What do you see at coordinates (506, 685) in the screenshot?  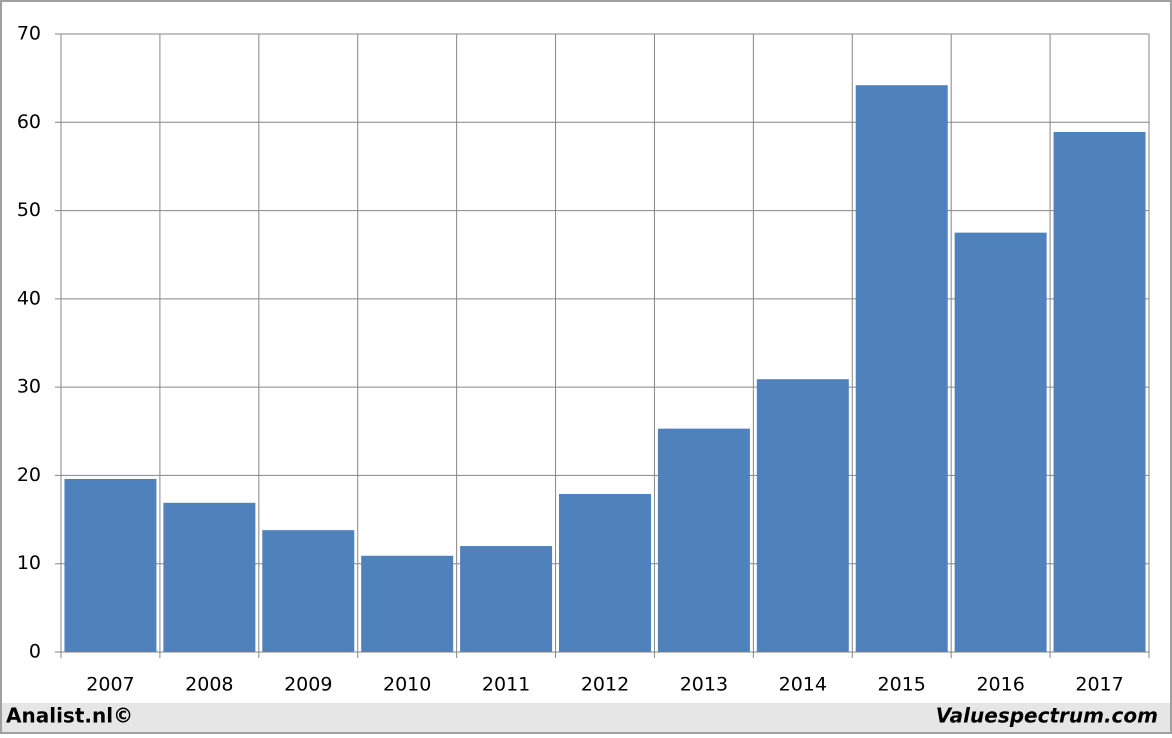 I see `x-tick-label: 2011` at bounding box center [506, 685].